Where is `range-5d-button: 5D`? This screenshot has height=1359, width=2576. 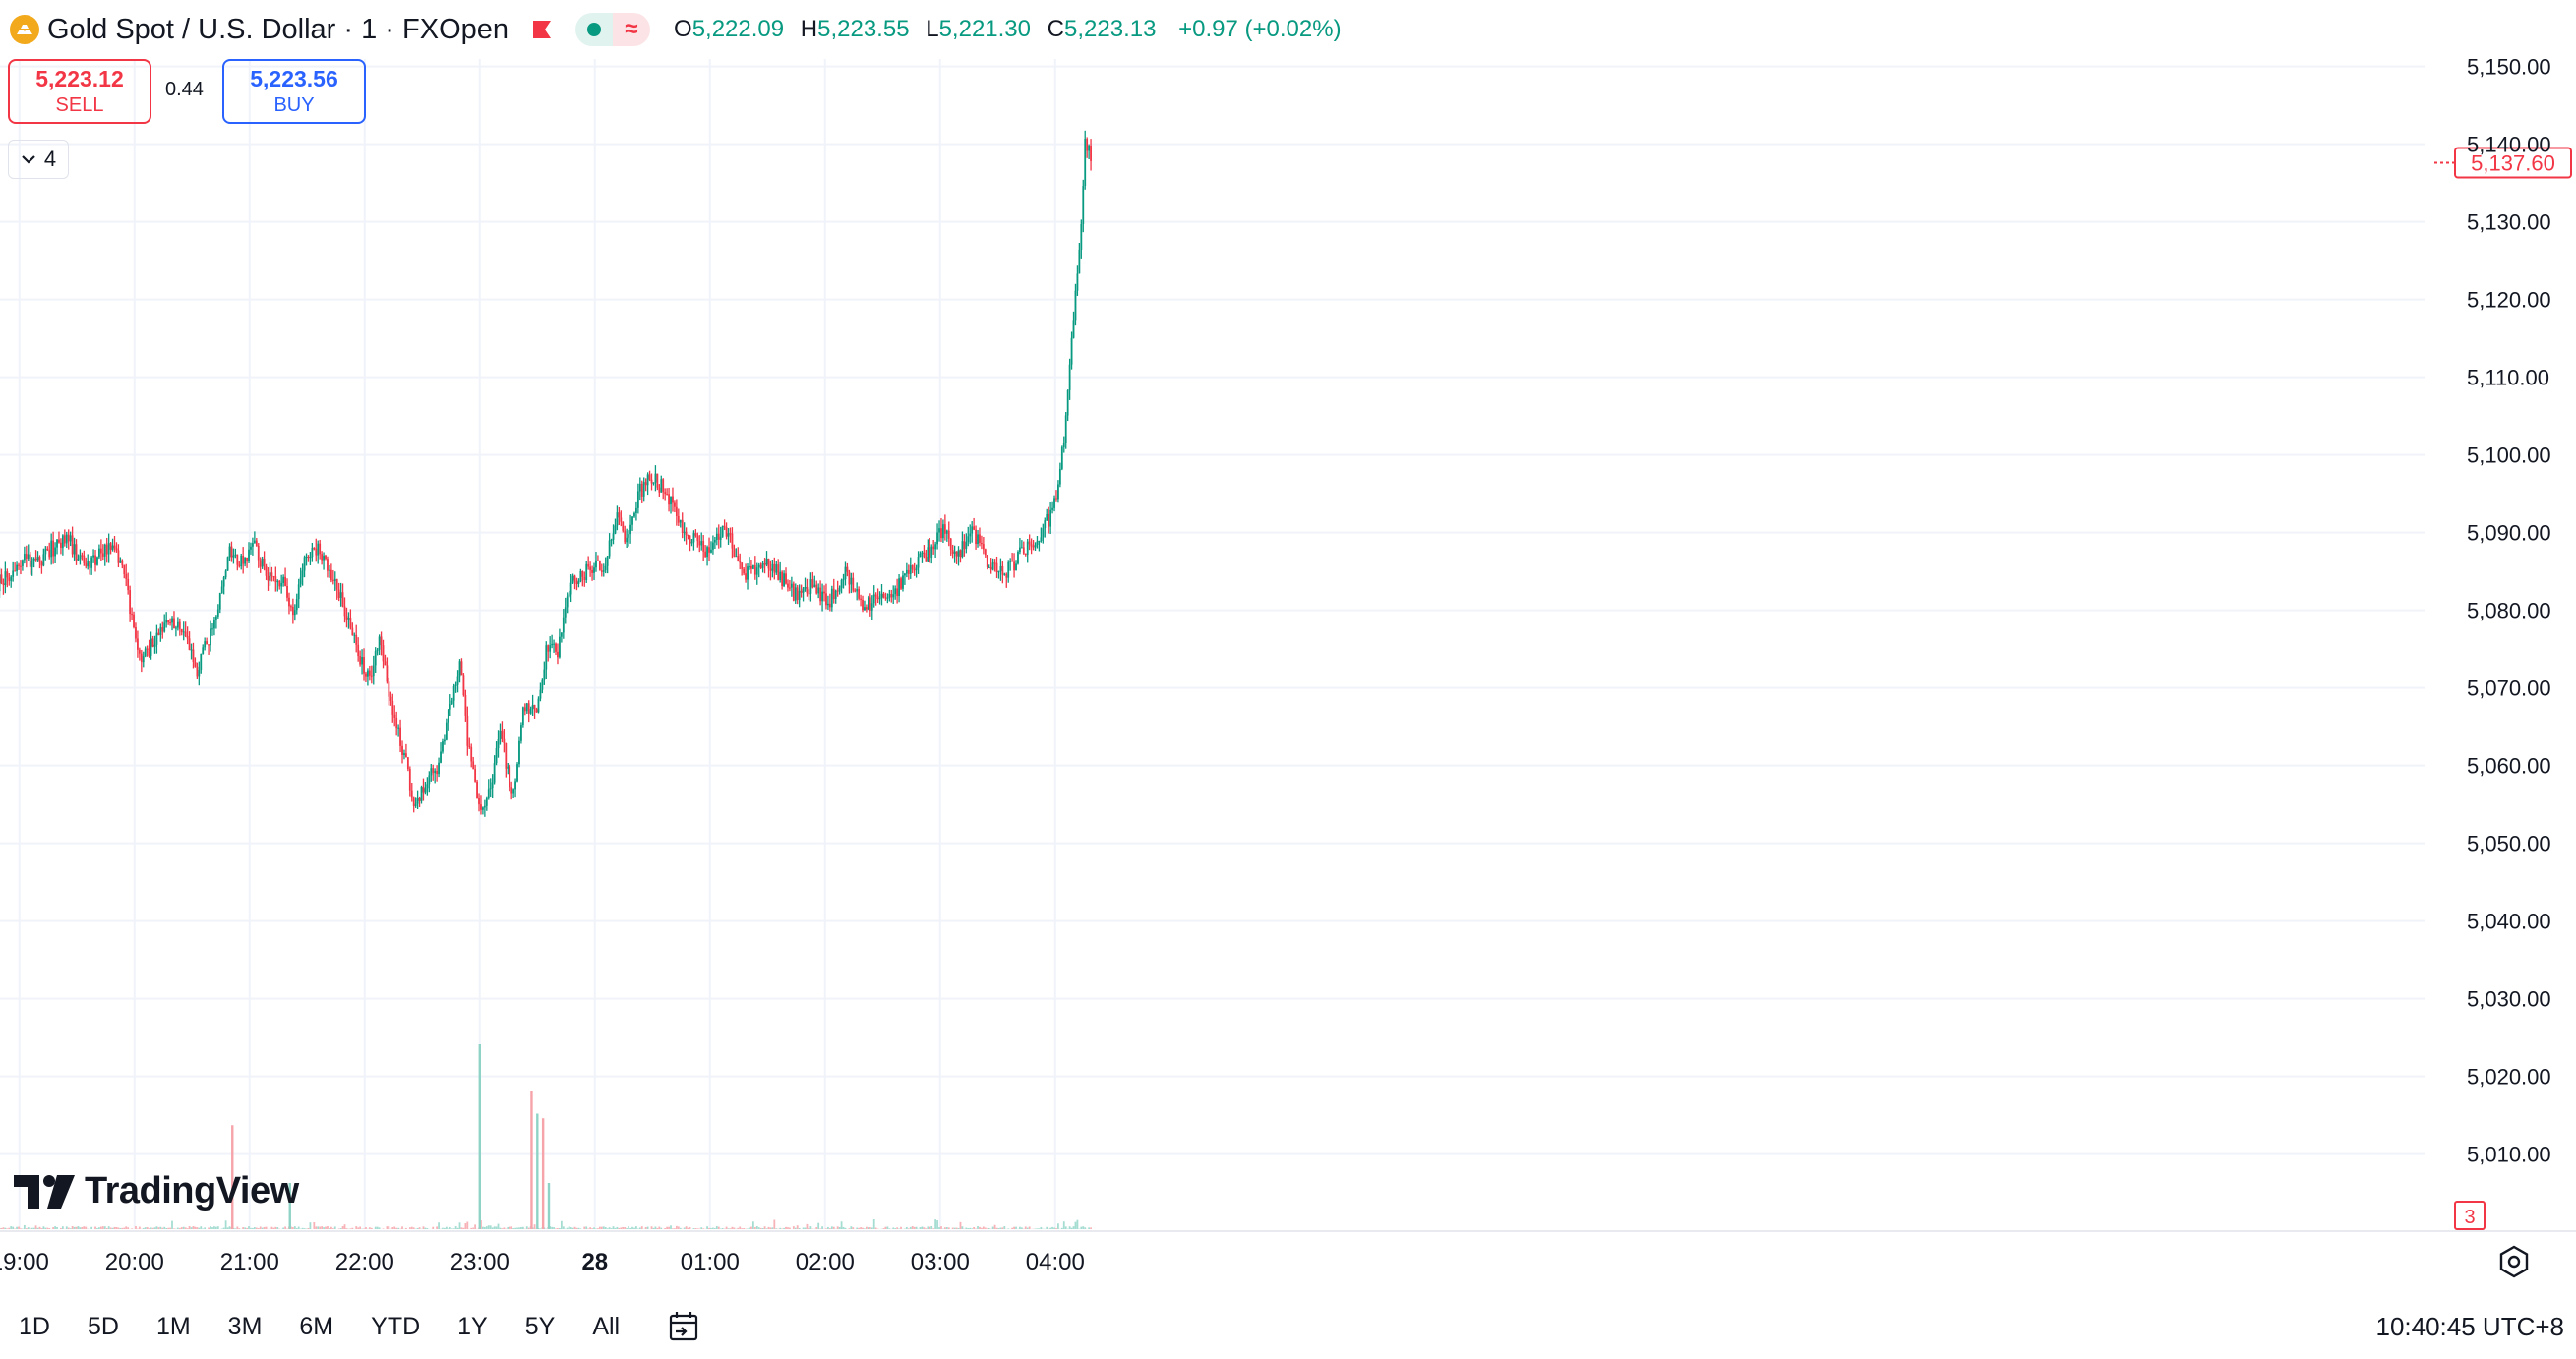
range-5d-button: 5D is located at coordinates (103, 1326).